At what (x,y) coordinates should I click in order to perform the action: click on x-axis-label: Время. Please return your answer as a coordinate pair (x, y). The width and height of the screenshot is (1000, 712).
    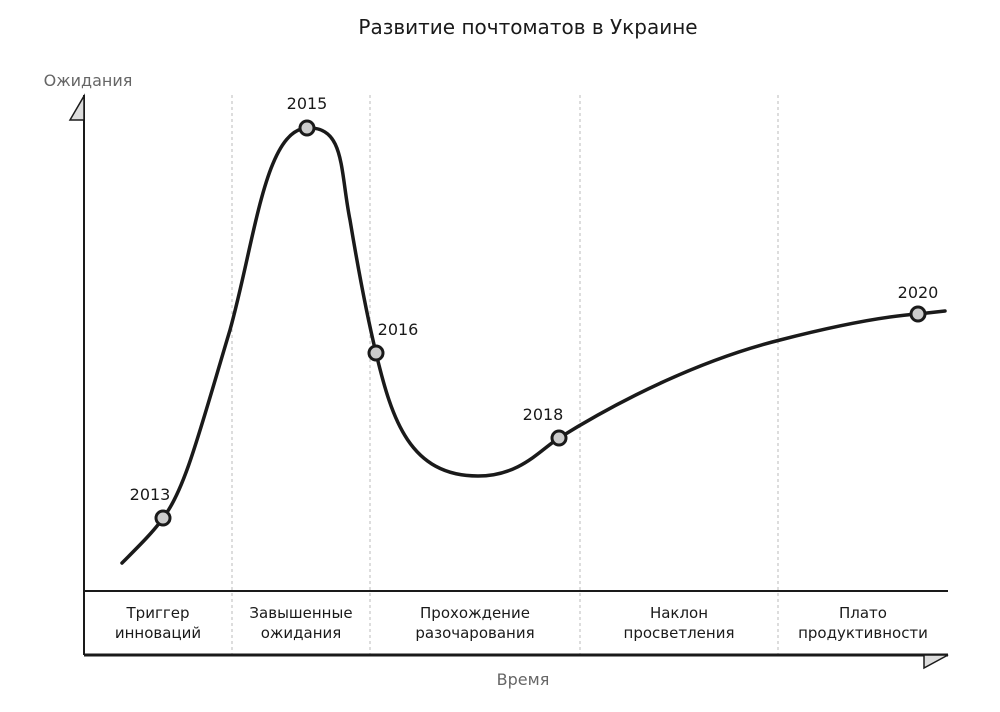
    Looking at the image, I should click on (523, 679).